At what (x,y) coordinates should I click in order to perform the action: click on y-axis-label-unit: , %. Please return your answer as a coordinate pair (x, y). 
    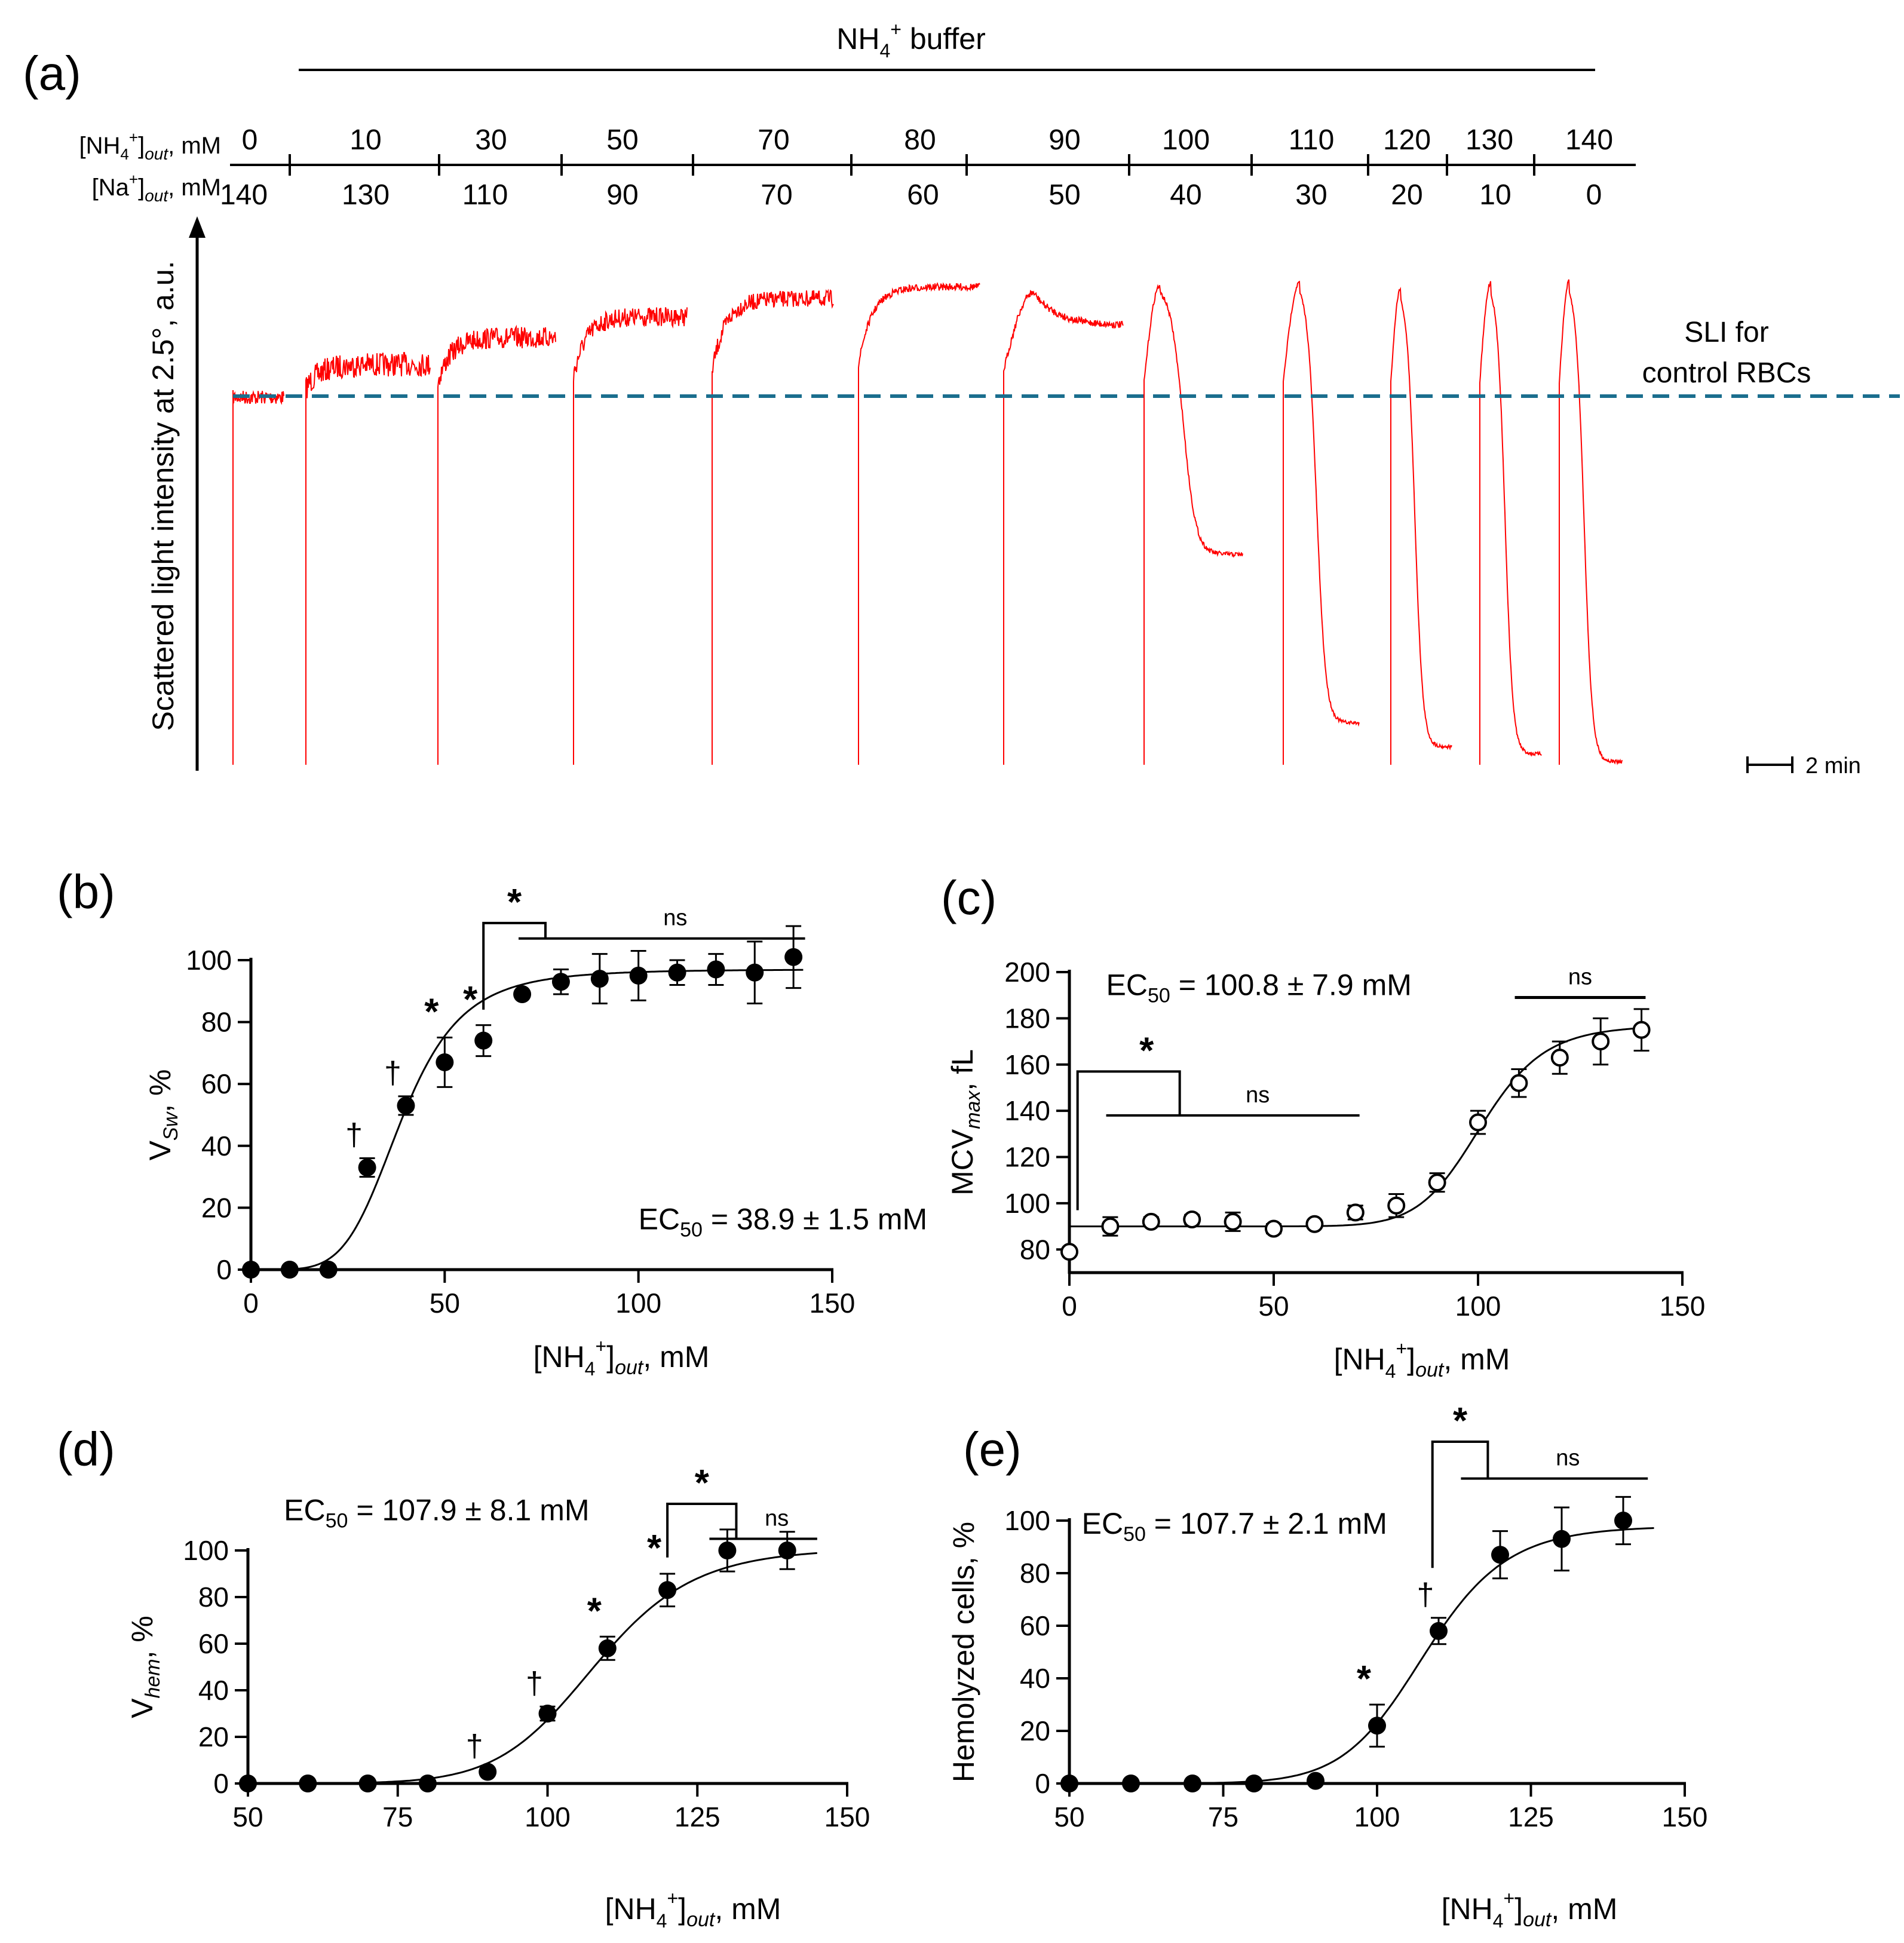
    Looking at the image, I should click on (142, 1637).